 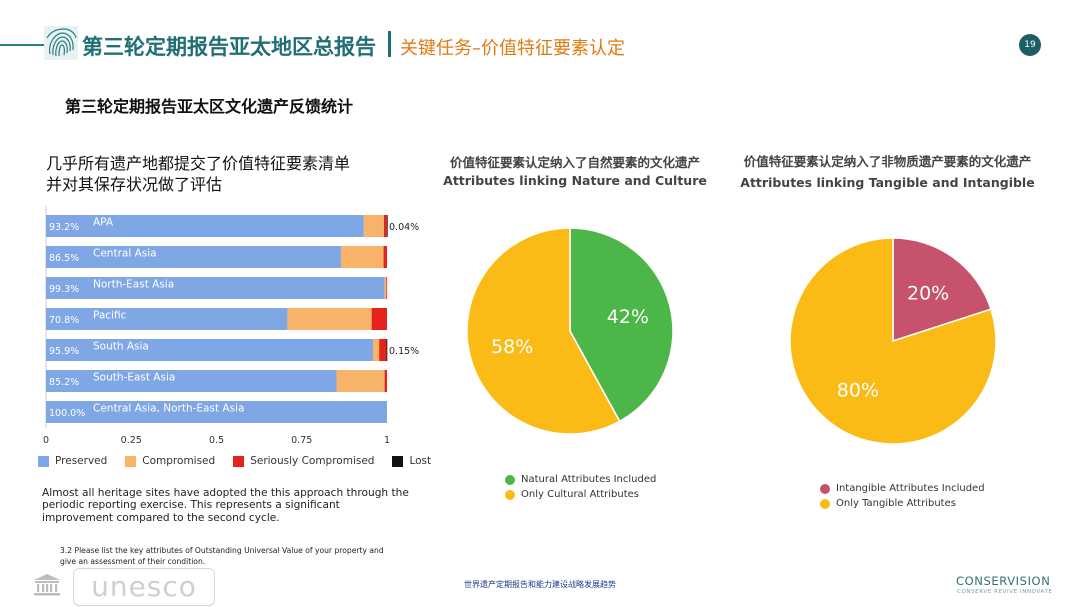 What do you see at coordinates (574, 162) in the screenshot?
I see `pie1-title: 价值特征要素认定纳入了自然要素的文化遗产` at bounding box center [574, 162].